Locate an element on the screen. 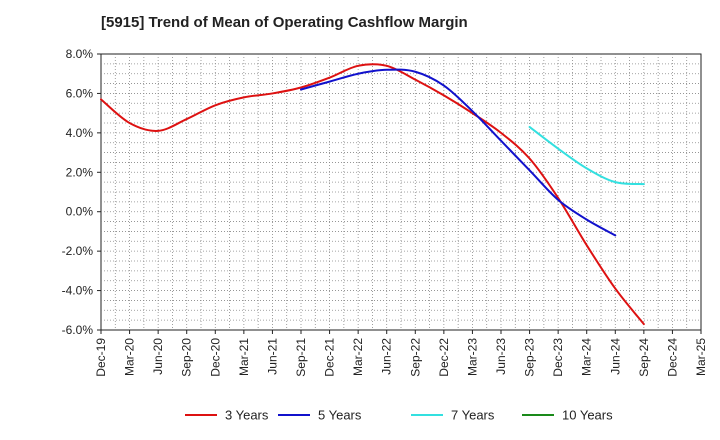  legend-label-7-years: 7 Years is located at coordinates (473, 415).